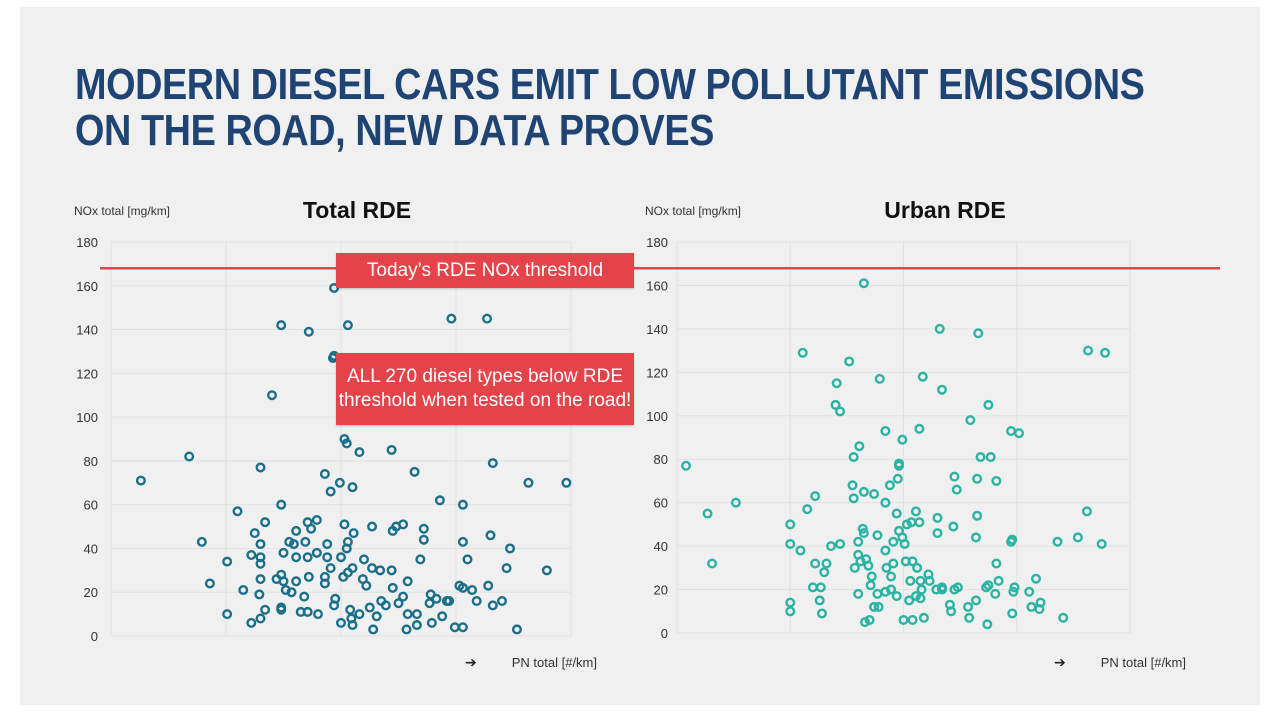 This screenshot has width=1280, height=715. I want to click on y-tick-label: 20, so click(661, 590).